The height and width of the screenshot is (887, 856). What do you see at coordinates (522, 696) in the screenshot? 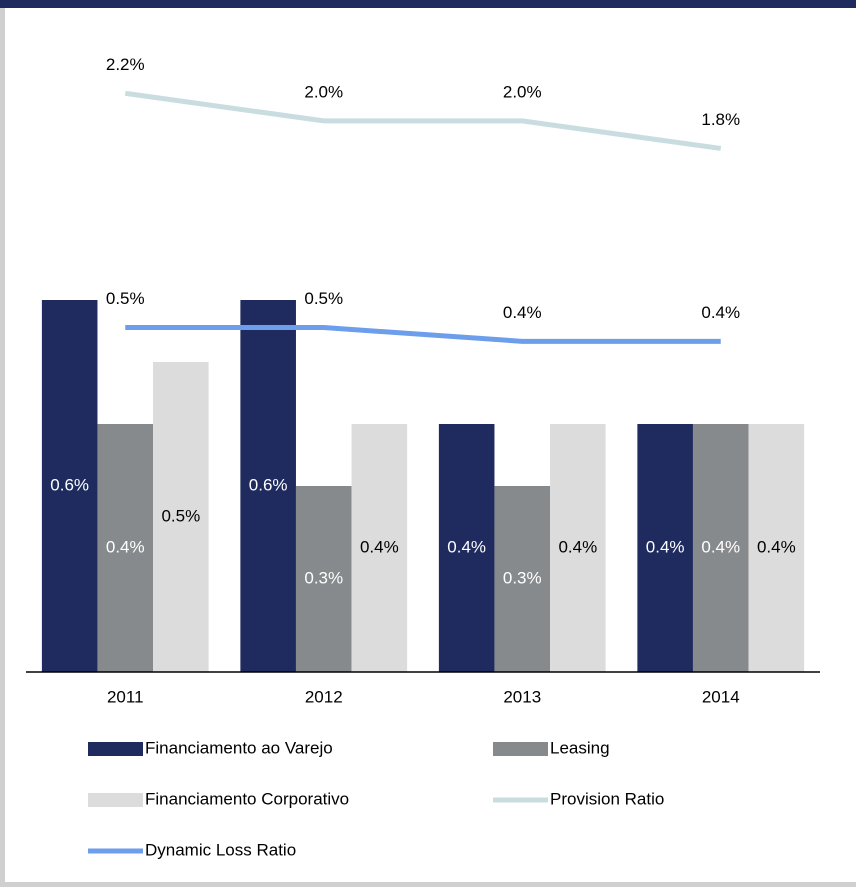
I see `x-tick-label: 2013` at bounding box center [522, 696].